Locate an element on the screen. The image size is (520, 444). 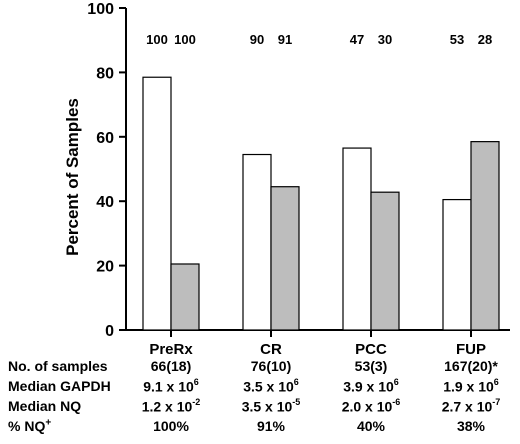
cell-exponent: -7 is located at coordinates (496, 402).